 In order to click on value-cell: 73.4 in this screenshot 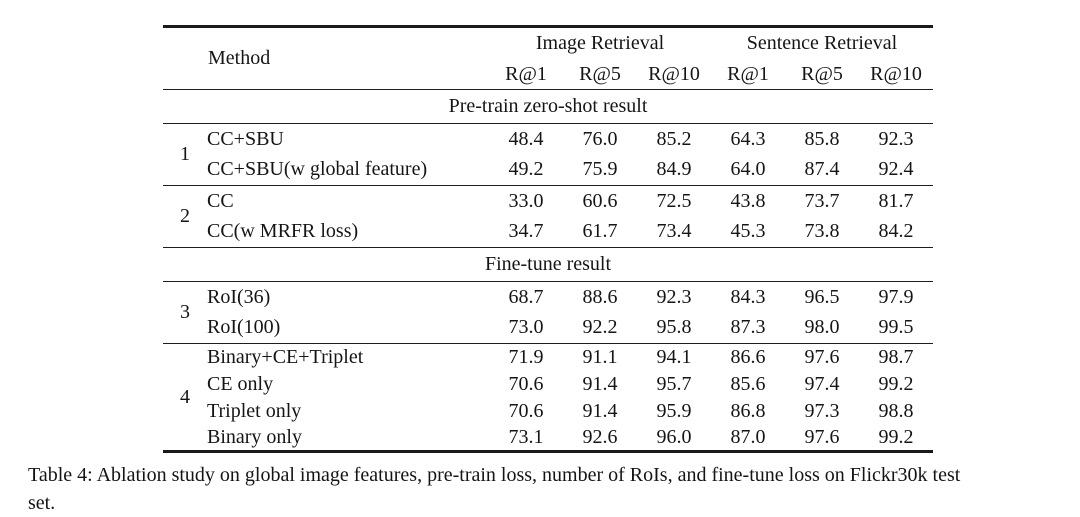, I will do `click(674, 231)`.